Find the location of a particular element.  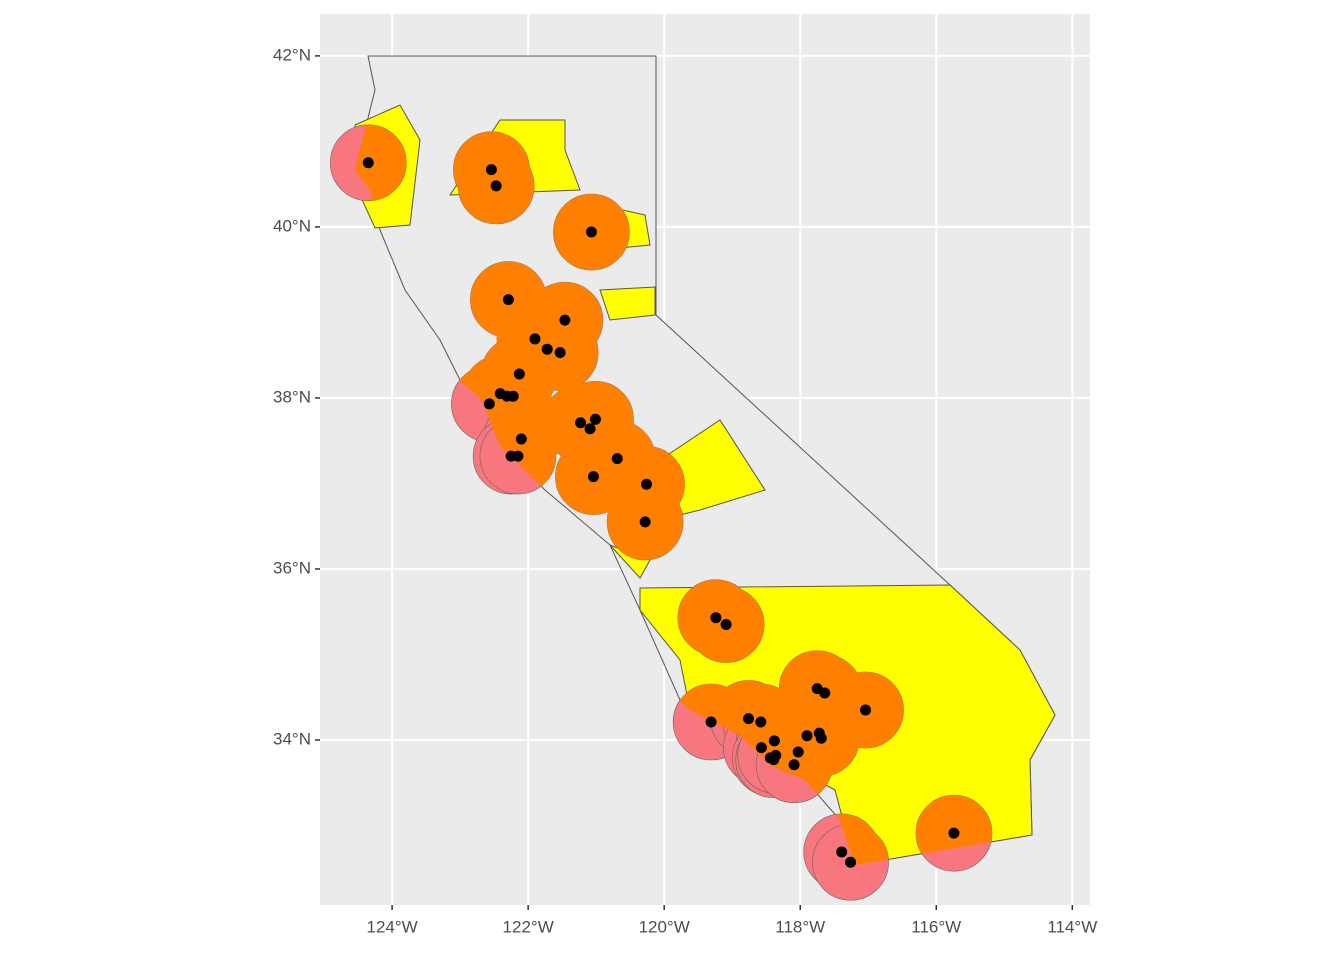

x-tick-label: 124°W is located at coordinates (391, 926).